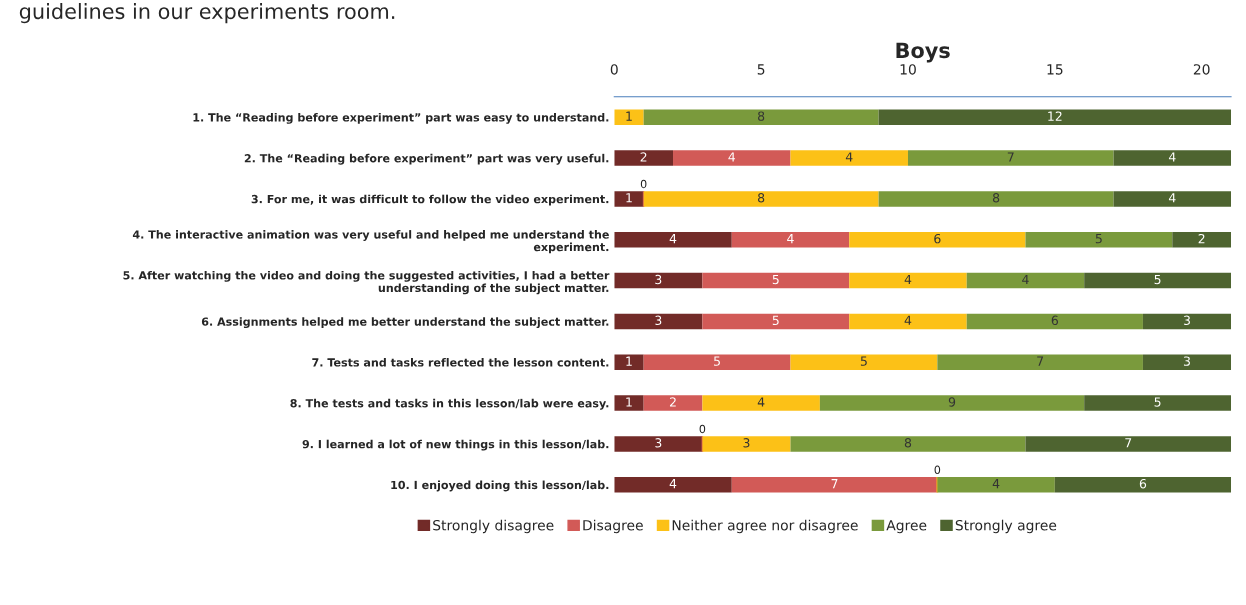  I want to click on y-tick-label: 10. I enjoyed doing this lesson/lab., so click(500, 486).